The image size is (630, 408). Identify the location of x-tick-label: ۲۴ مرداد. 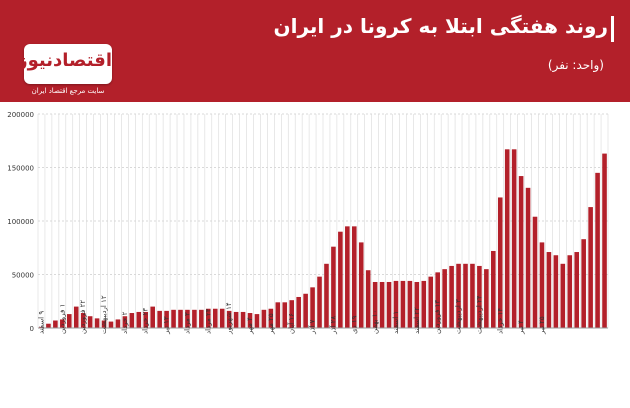
(208, 321).